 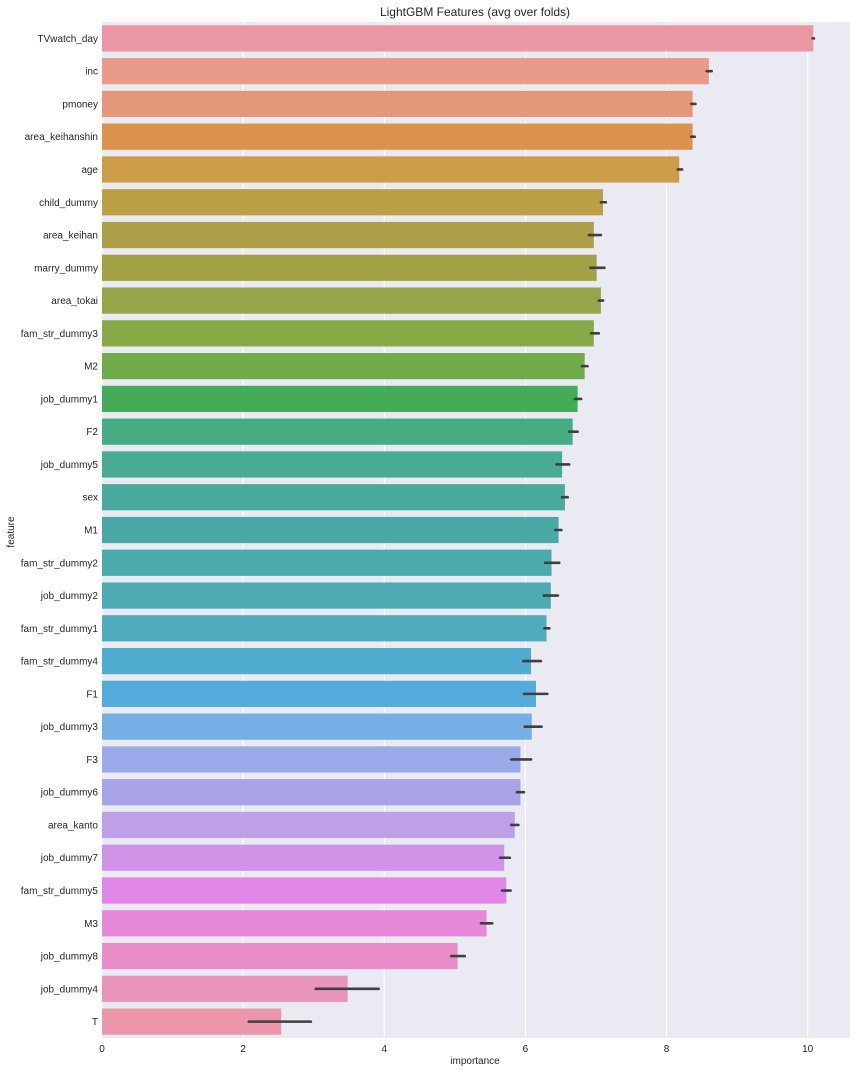 I want to click on bar-job_dummy8, so click(x=280, y=956).